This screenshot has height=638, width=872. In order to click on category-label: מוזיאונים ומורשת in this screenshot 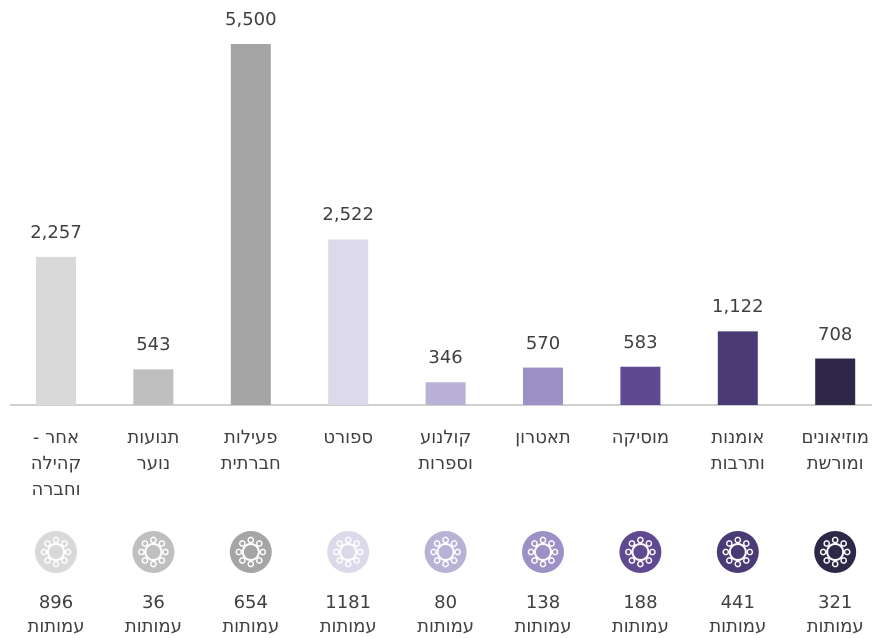, I will do `click(835, 450)`.